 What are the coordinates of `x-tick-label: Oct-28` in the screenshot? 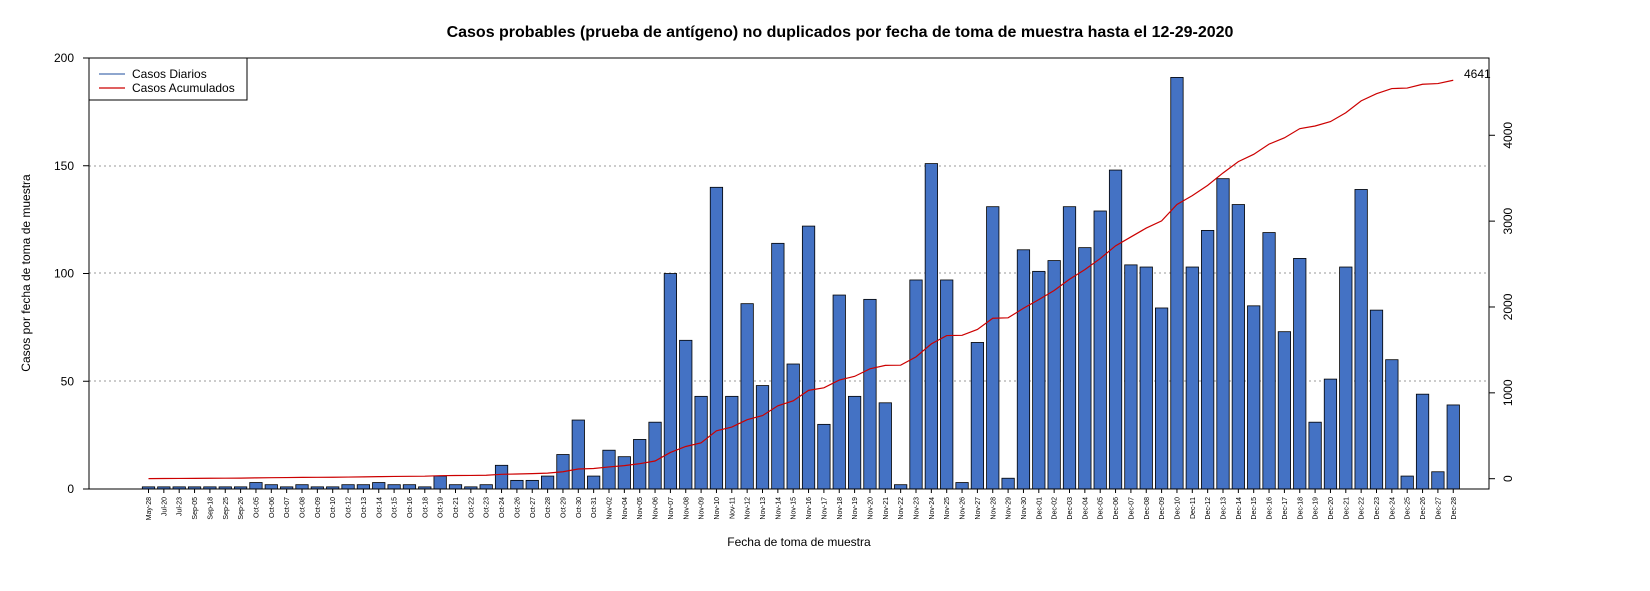 It's located at (548, 507).